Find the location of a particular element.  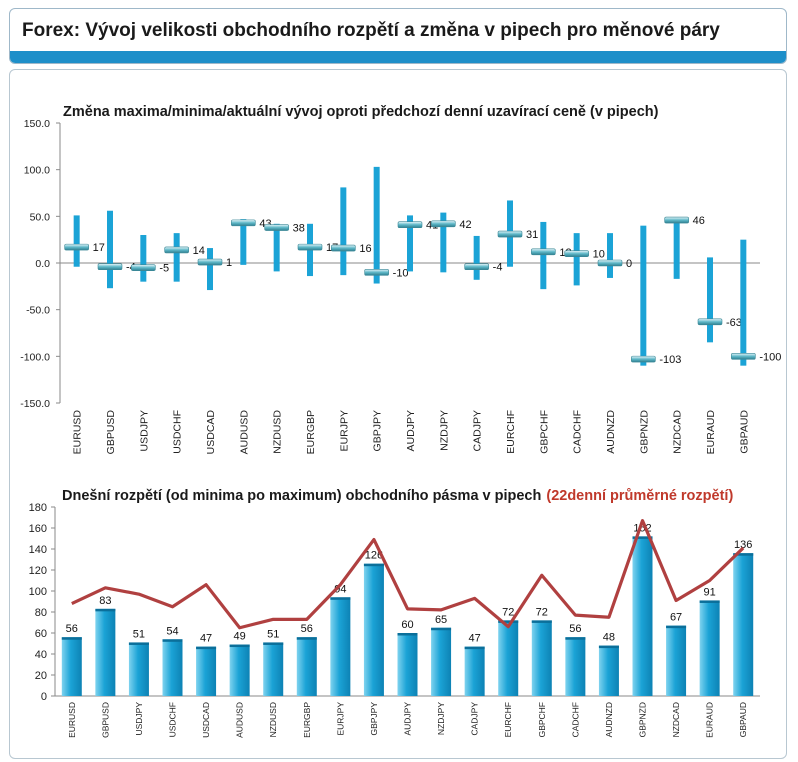

header-accent-bar is located at coordinates (398, 57).